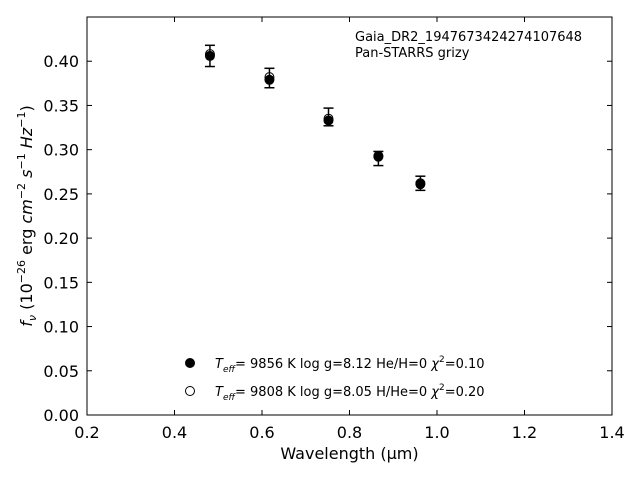 The image size is (640, 480). I want to click on y-tick-label: 0.15, so click(61, 282).